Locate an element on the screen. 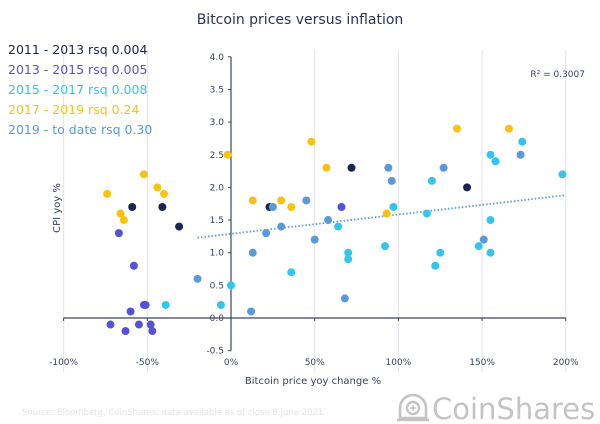 The width and height of the screenshot is (600, 424). y-tick-label: 3.5 is located at coordinates (217, 90).